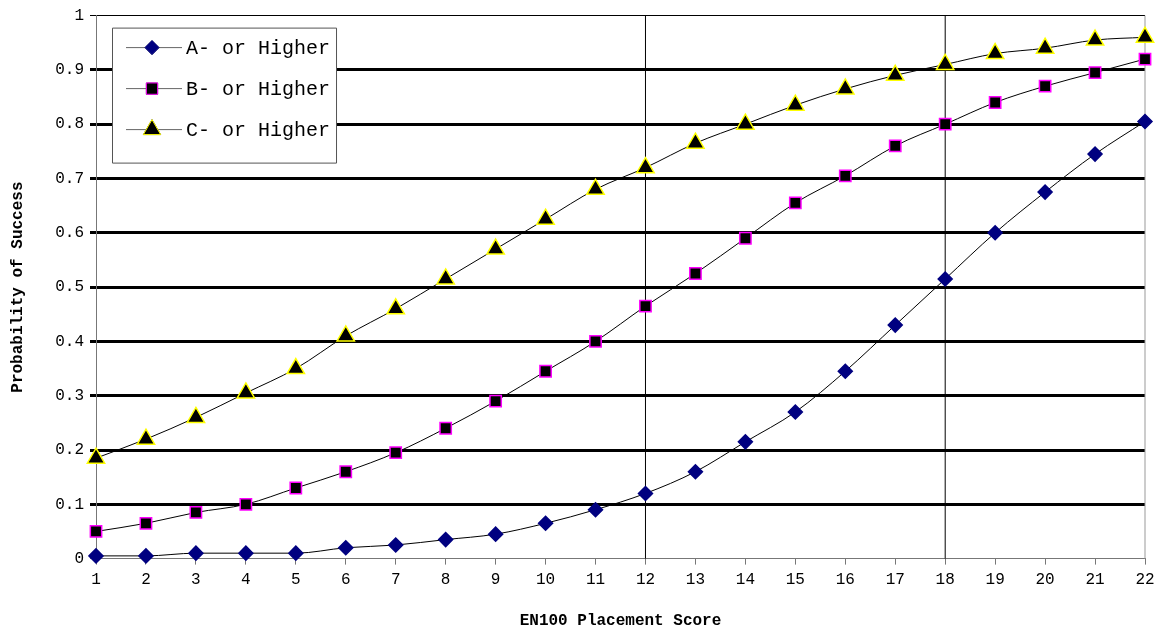  Describe the element at coordinates (69, 395) in the screenshot. I see `y-tick-label: 0.3` at that location.